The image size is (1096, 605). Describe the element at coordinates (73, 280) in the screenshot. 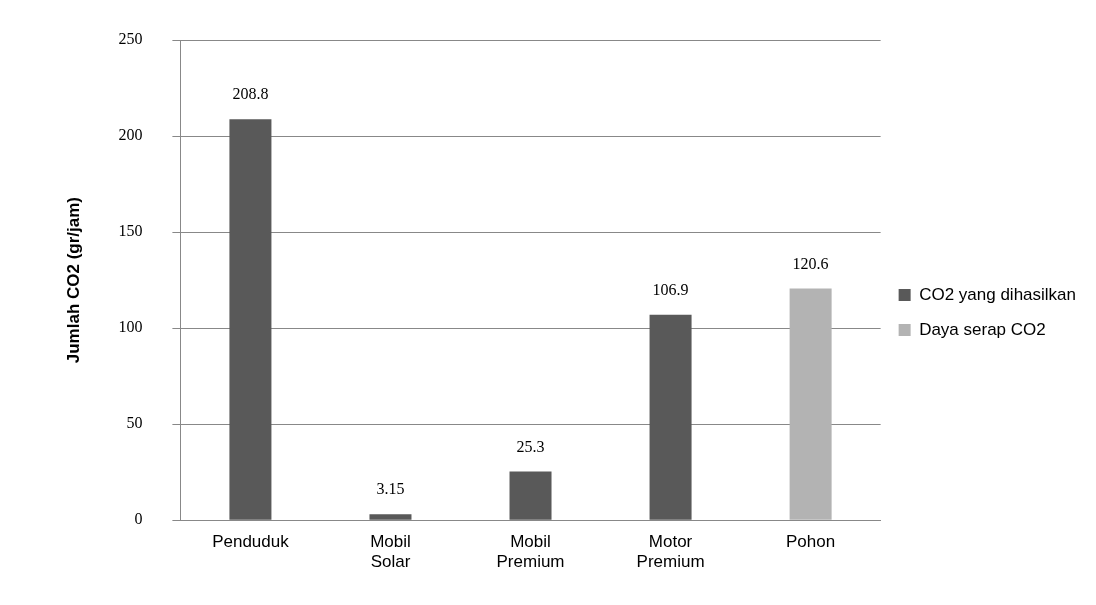

I see `y-axis-title: Jumlah CO2 (gr/jam)` at that location.